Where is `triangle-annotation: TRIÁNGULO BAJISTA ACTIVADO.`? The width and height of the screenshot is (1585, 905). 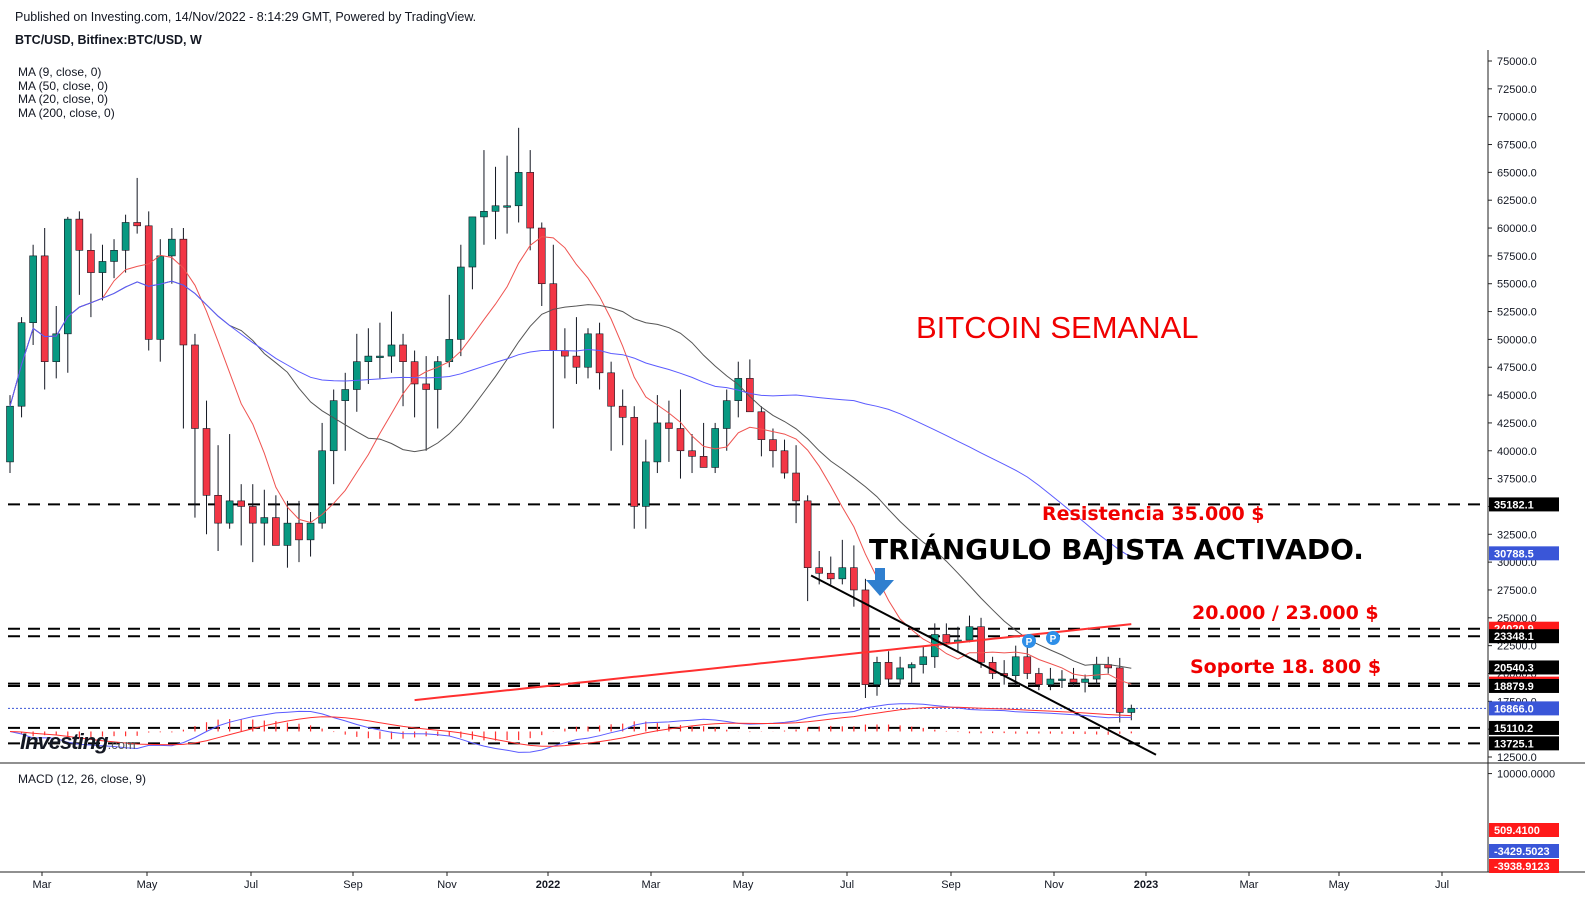 triangle-annotation: TRIÁNGULO BAJISTA ACTIVADO. is located at coordinates (1116, 549).